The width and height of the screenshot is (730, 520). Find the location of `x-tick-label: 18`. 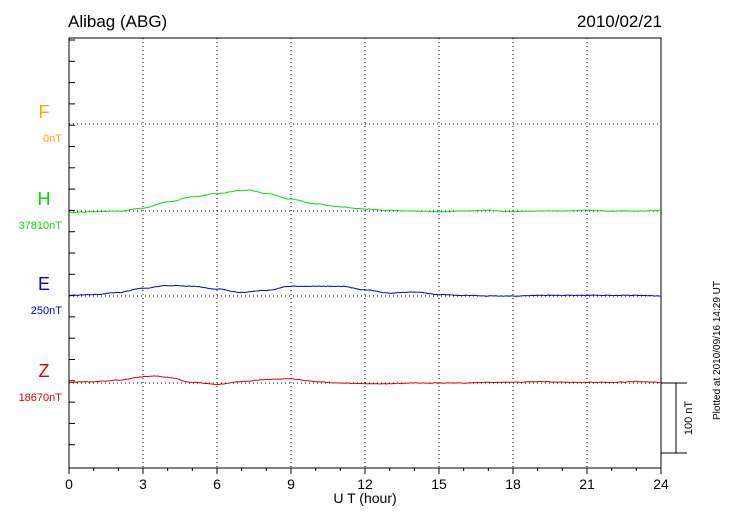

x-tick-label: 18 is located at coordinates (513, 484).